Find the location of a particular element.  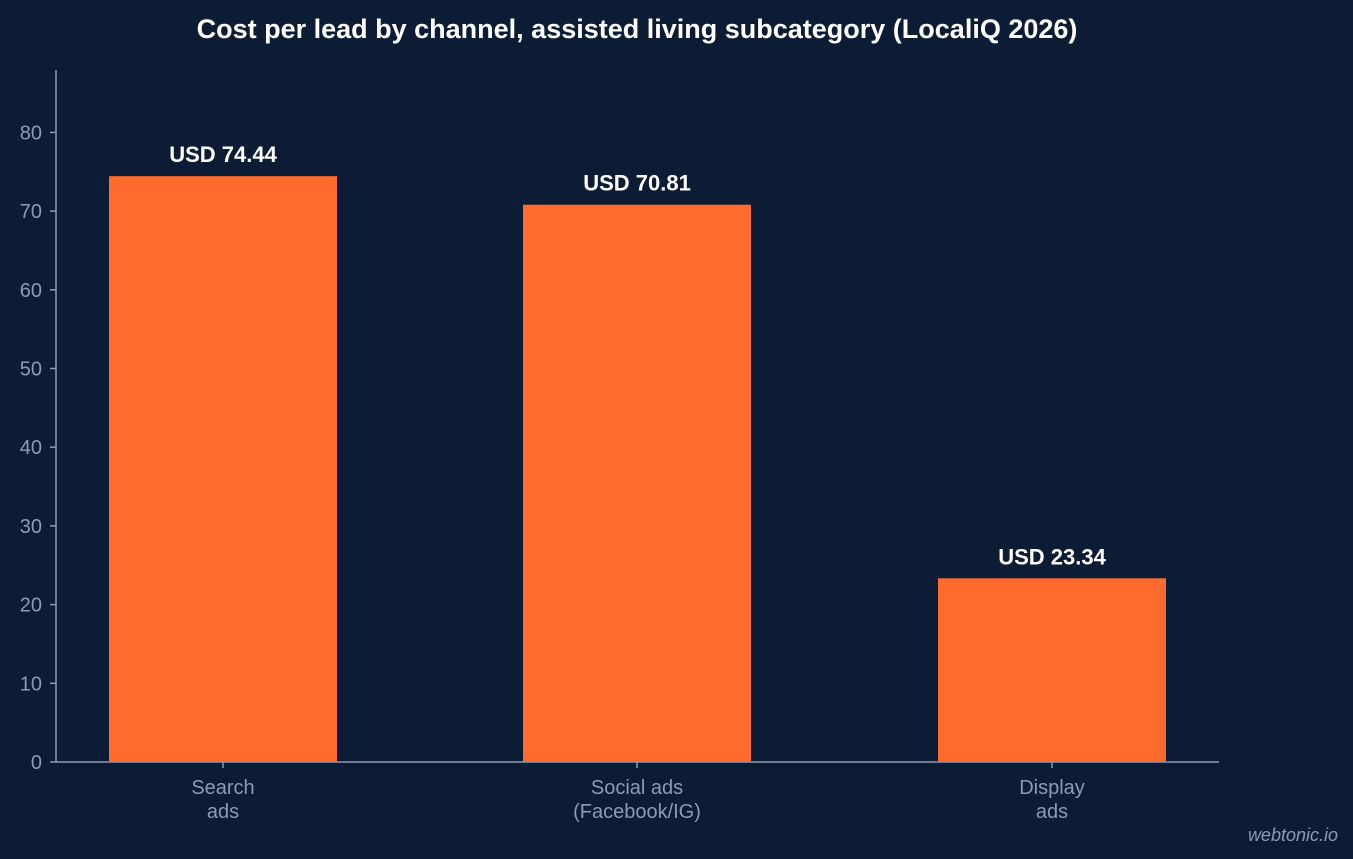

y-tick-label: 70 is located at coordinates (31, 212).